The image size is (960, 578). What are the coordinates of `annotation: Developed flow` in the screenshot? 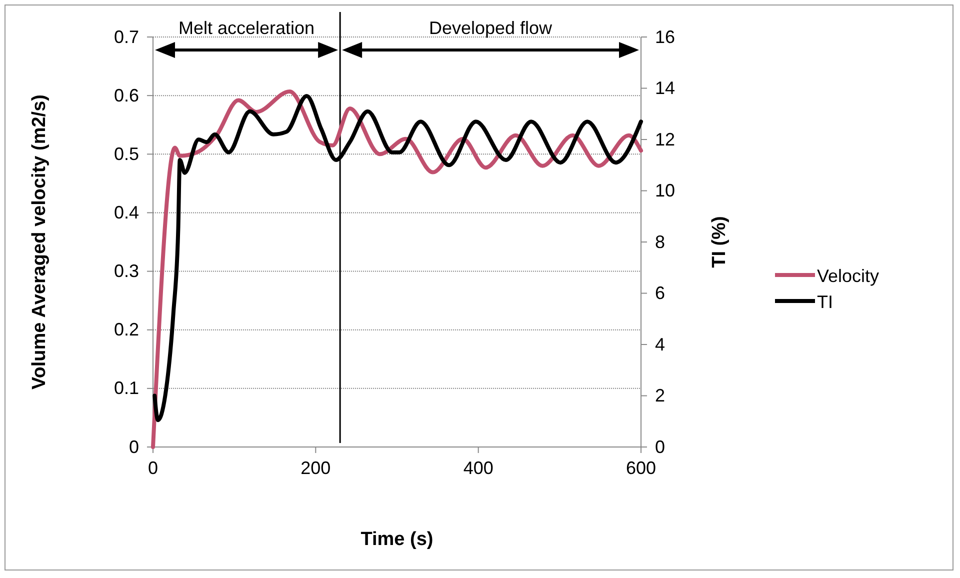 It's located at (491, 28).